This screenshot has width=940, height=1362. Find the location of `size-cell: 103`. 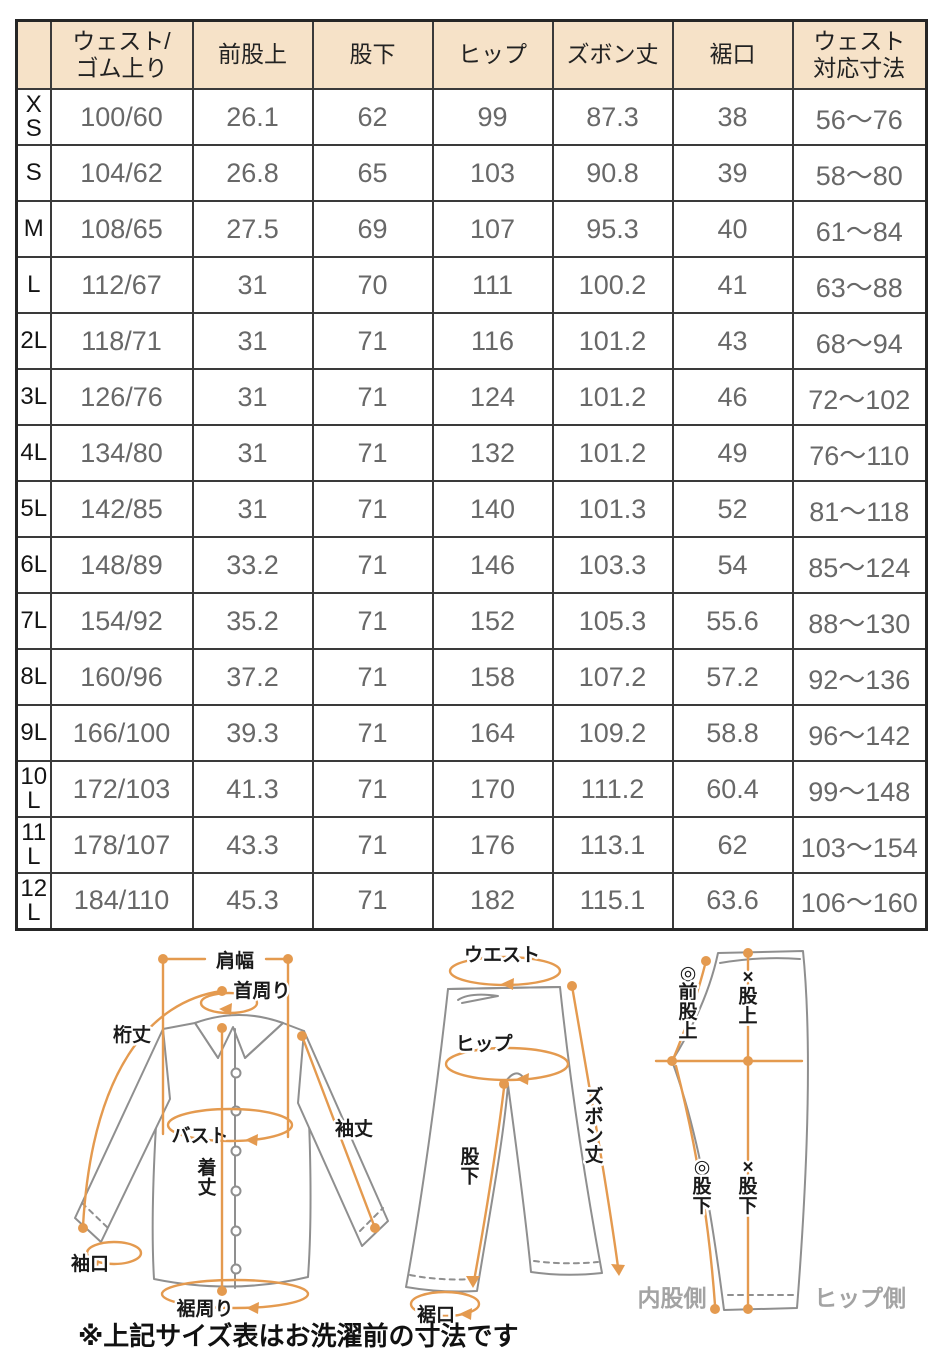

size-cell: 103 is located at coordinates (492, 173).